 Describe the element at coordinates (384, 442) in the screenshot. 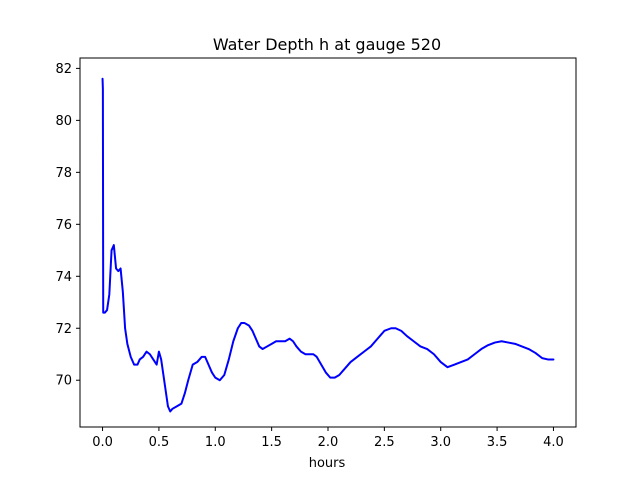

I see `x-tick-label: 2.5` at that location.